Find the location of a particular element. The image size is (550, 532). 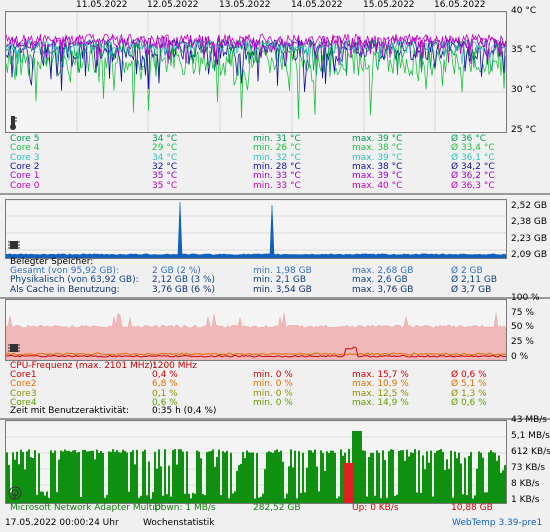

legend-row-avg: Ø 2,11 GB is located at coordinates (474, 280).